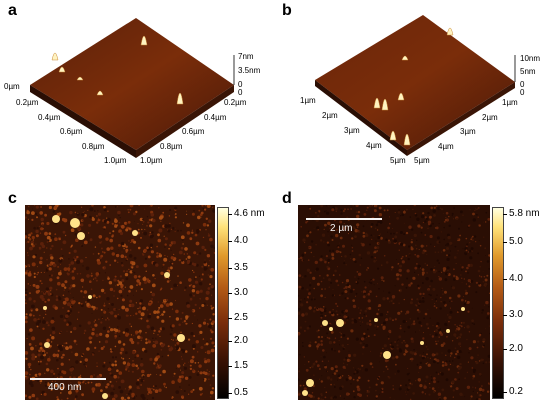  I want to click on panel-a-3d-surface, so click(132, 88).